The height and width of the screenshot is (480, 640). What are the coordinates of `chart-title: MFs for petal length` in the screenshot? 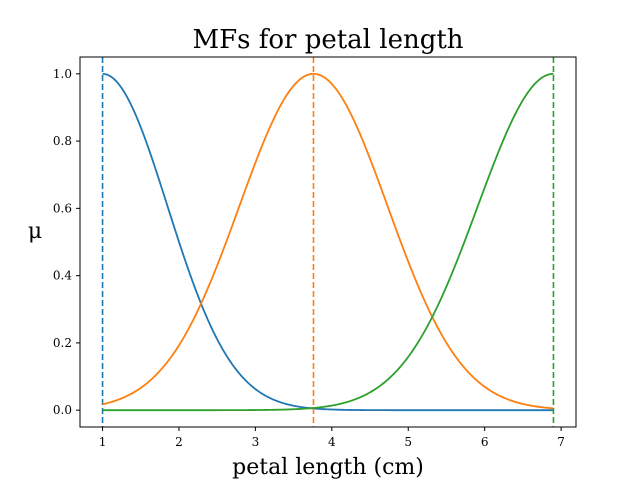 It's located at (327, 40).